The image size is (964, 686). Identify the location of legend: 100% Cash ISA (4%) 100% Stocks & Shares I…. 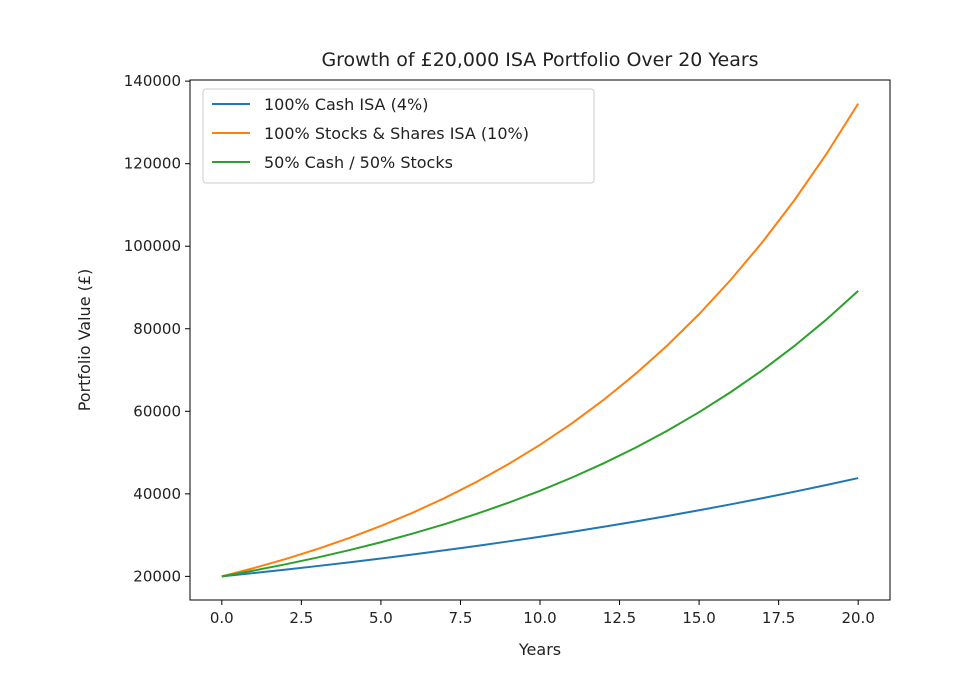
(398, 136).